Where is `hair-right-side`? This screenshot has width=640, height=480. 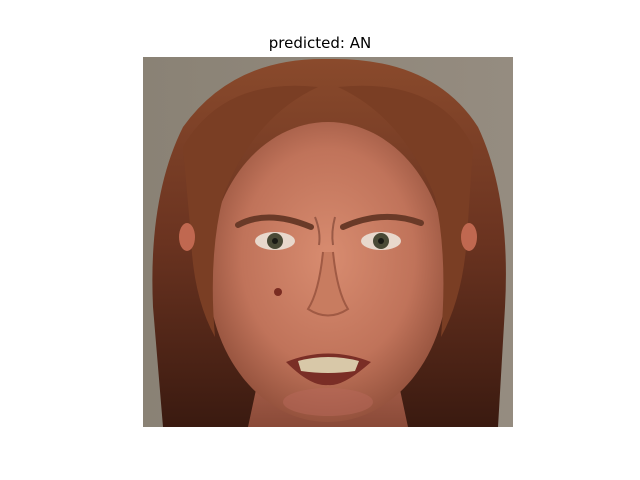 hair-right-side is located at coordinates (405, 211).